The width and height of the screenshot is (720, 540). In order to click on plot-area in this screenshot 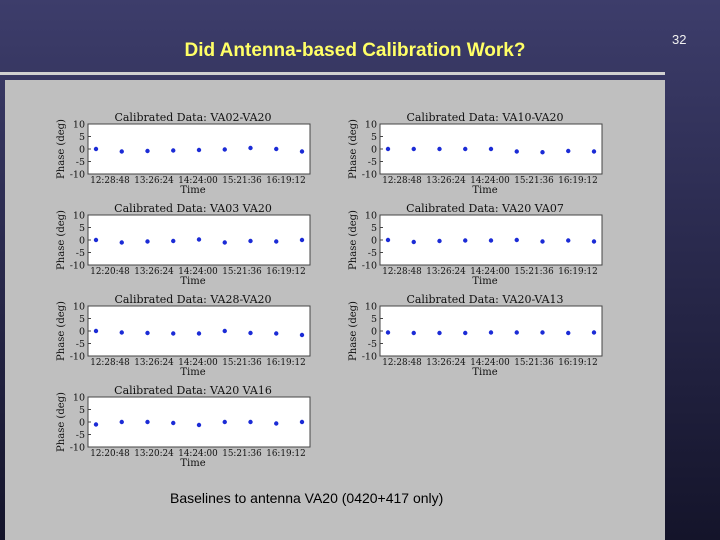, I will do `click(199, 331)`.